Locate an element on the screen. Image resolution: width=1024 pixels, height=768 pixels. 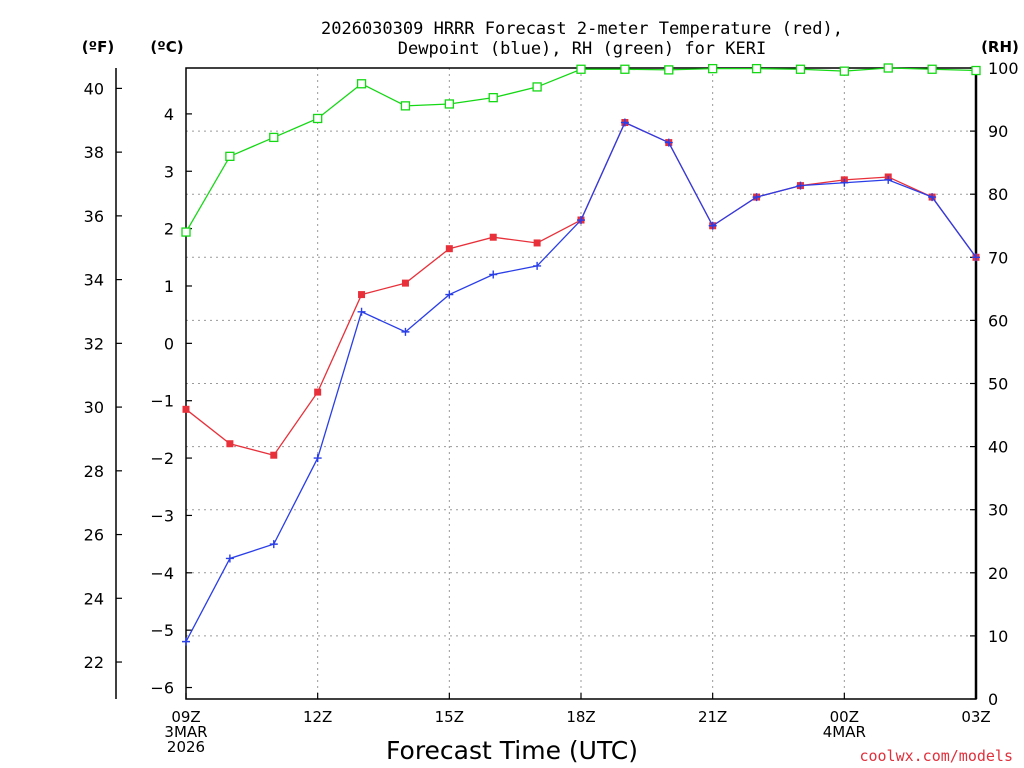
celsius-tick-label: 3 is located at coordinates (169, 171).